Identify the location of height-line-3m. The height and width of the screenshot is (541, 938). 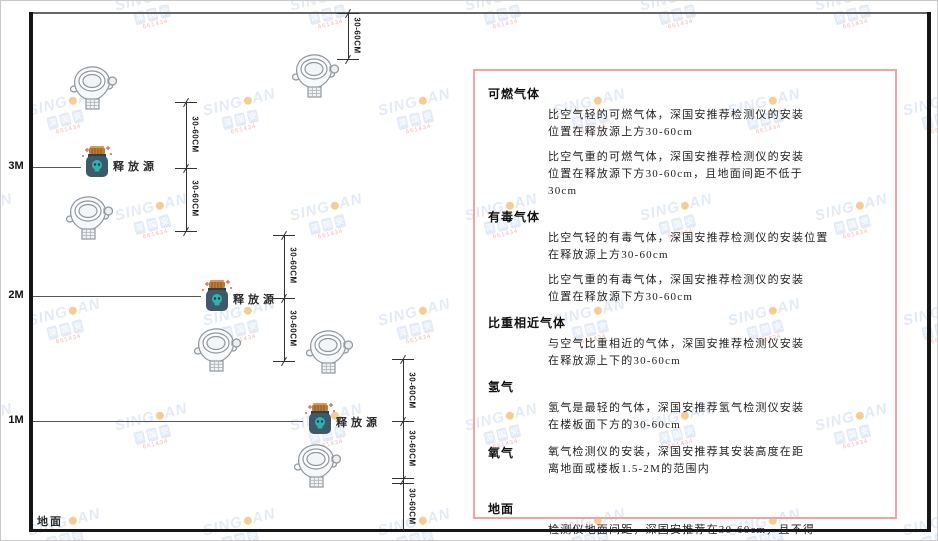
(57, 167).